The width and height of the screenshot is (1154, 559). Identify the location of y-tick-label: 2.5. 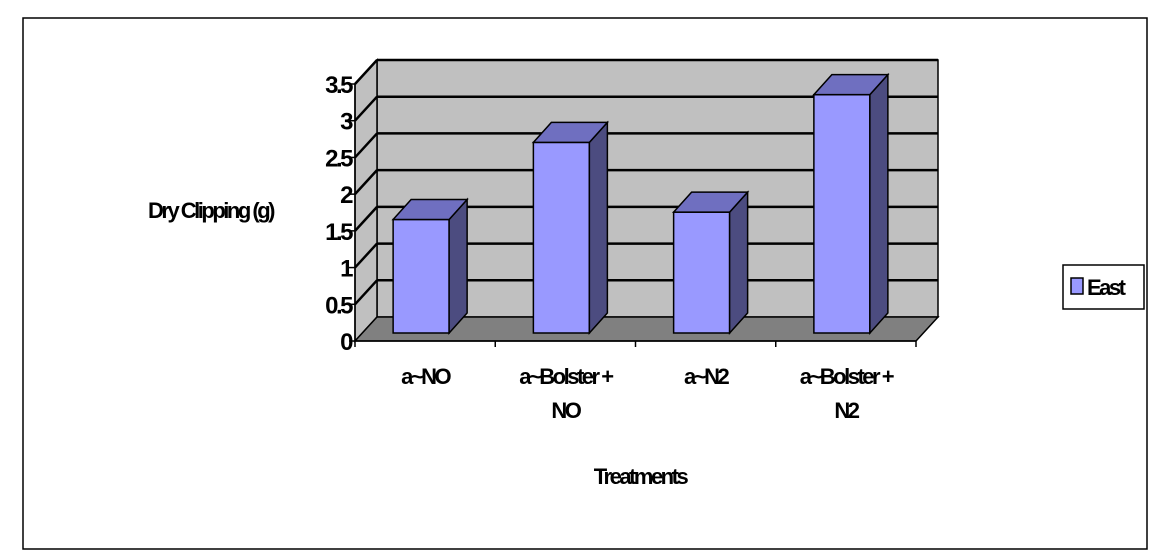
(339, 158).